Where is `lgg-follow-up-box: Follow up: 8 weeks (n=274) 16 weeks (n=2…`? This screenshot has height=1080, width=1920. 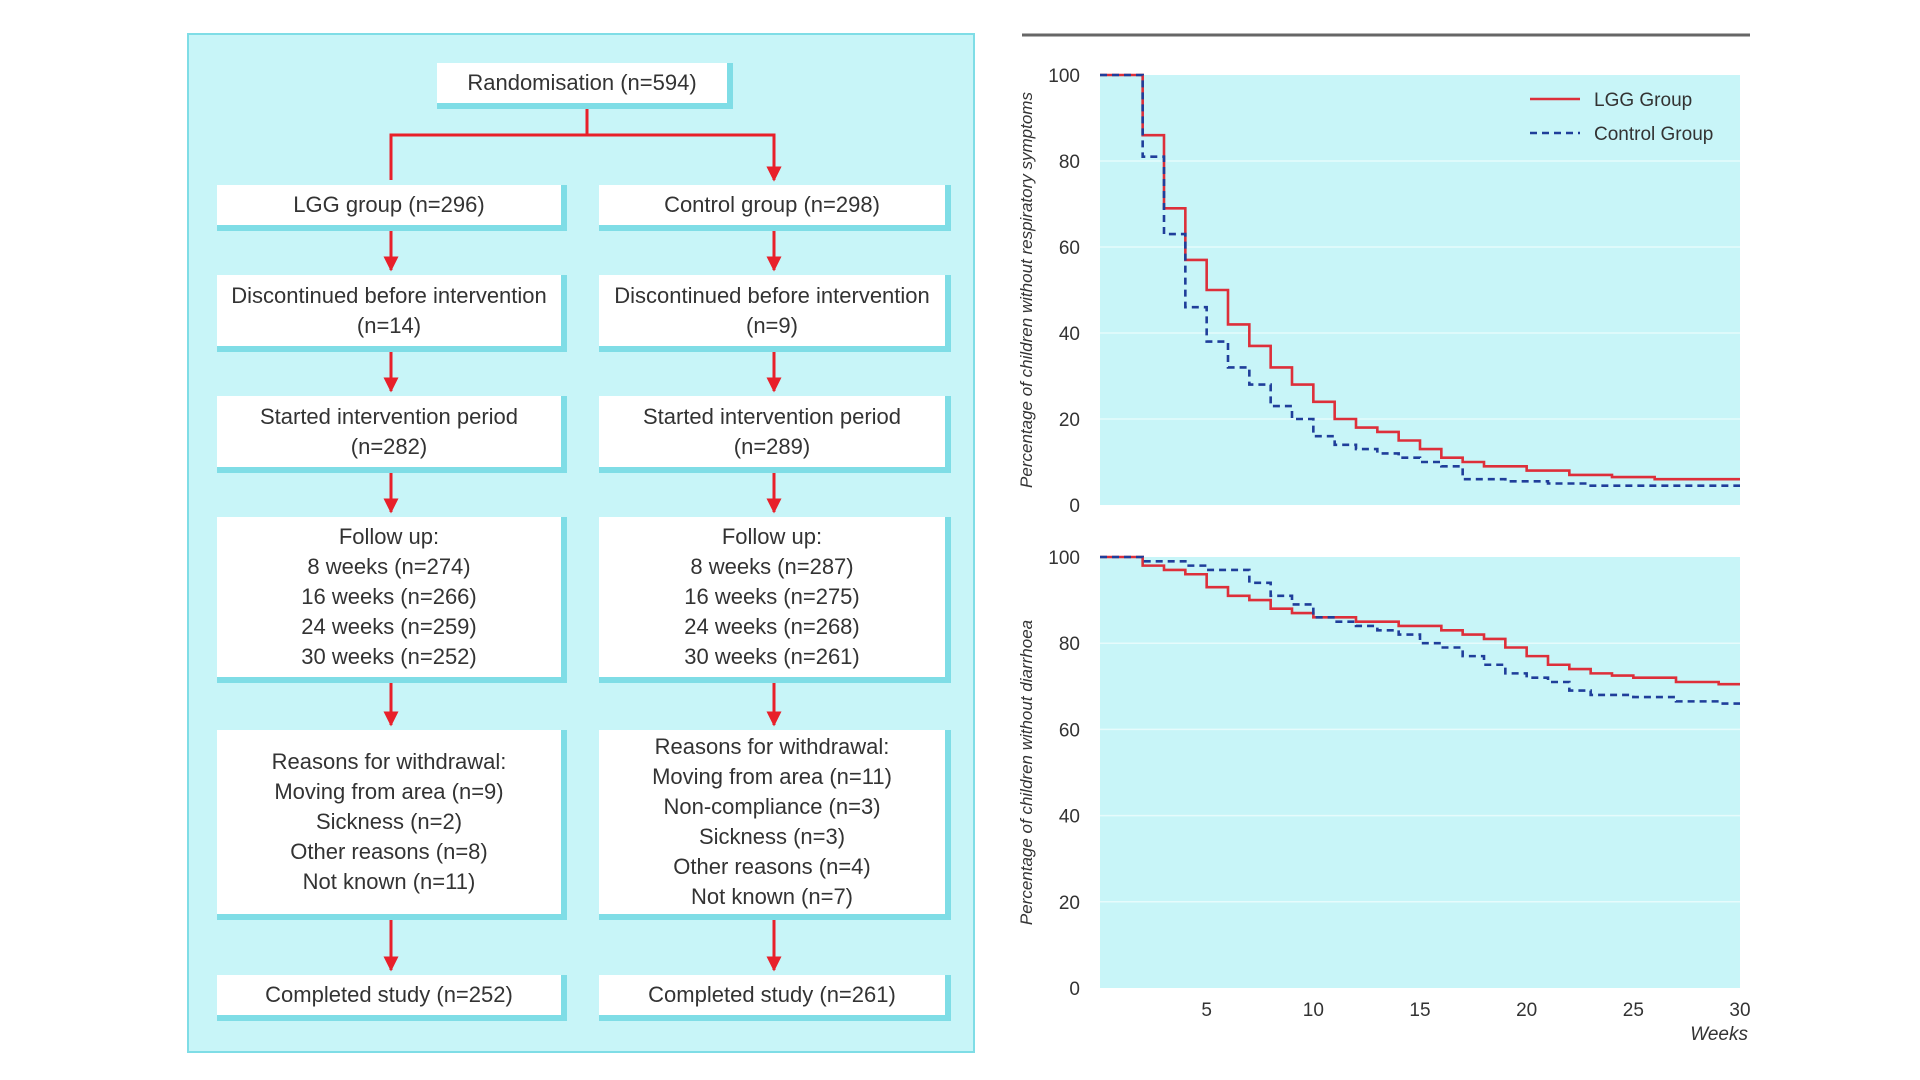
lgg-follow-up-box: Follow up: 8 weeks (n=274) 16 weeks (n=2… is located at coordinates (392, 600).